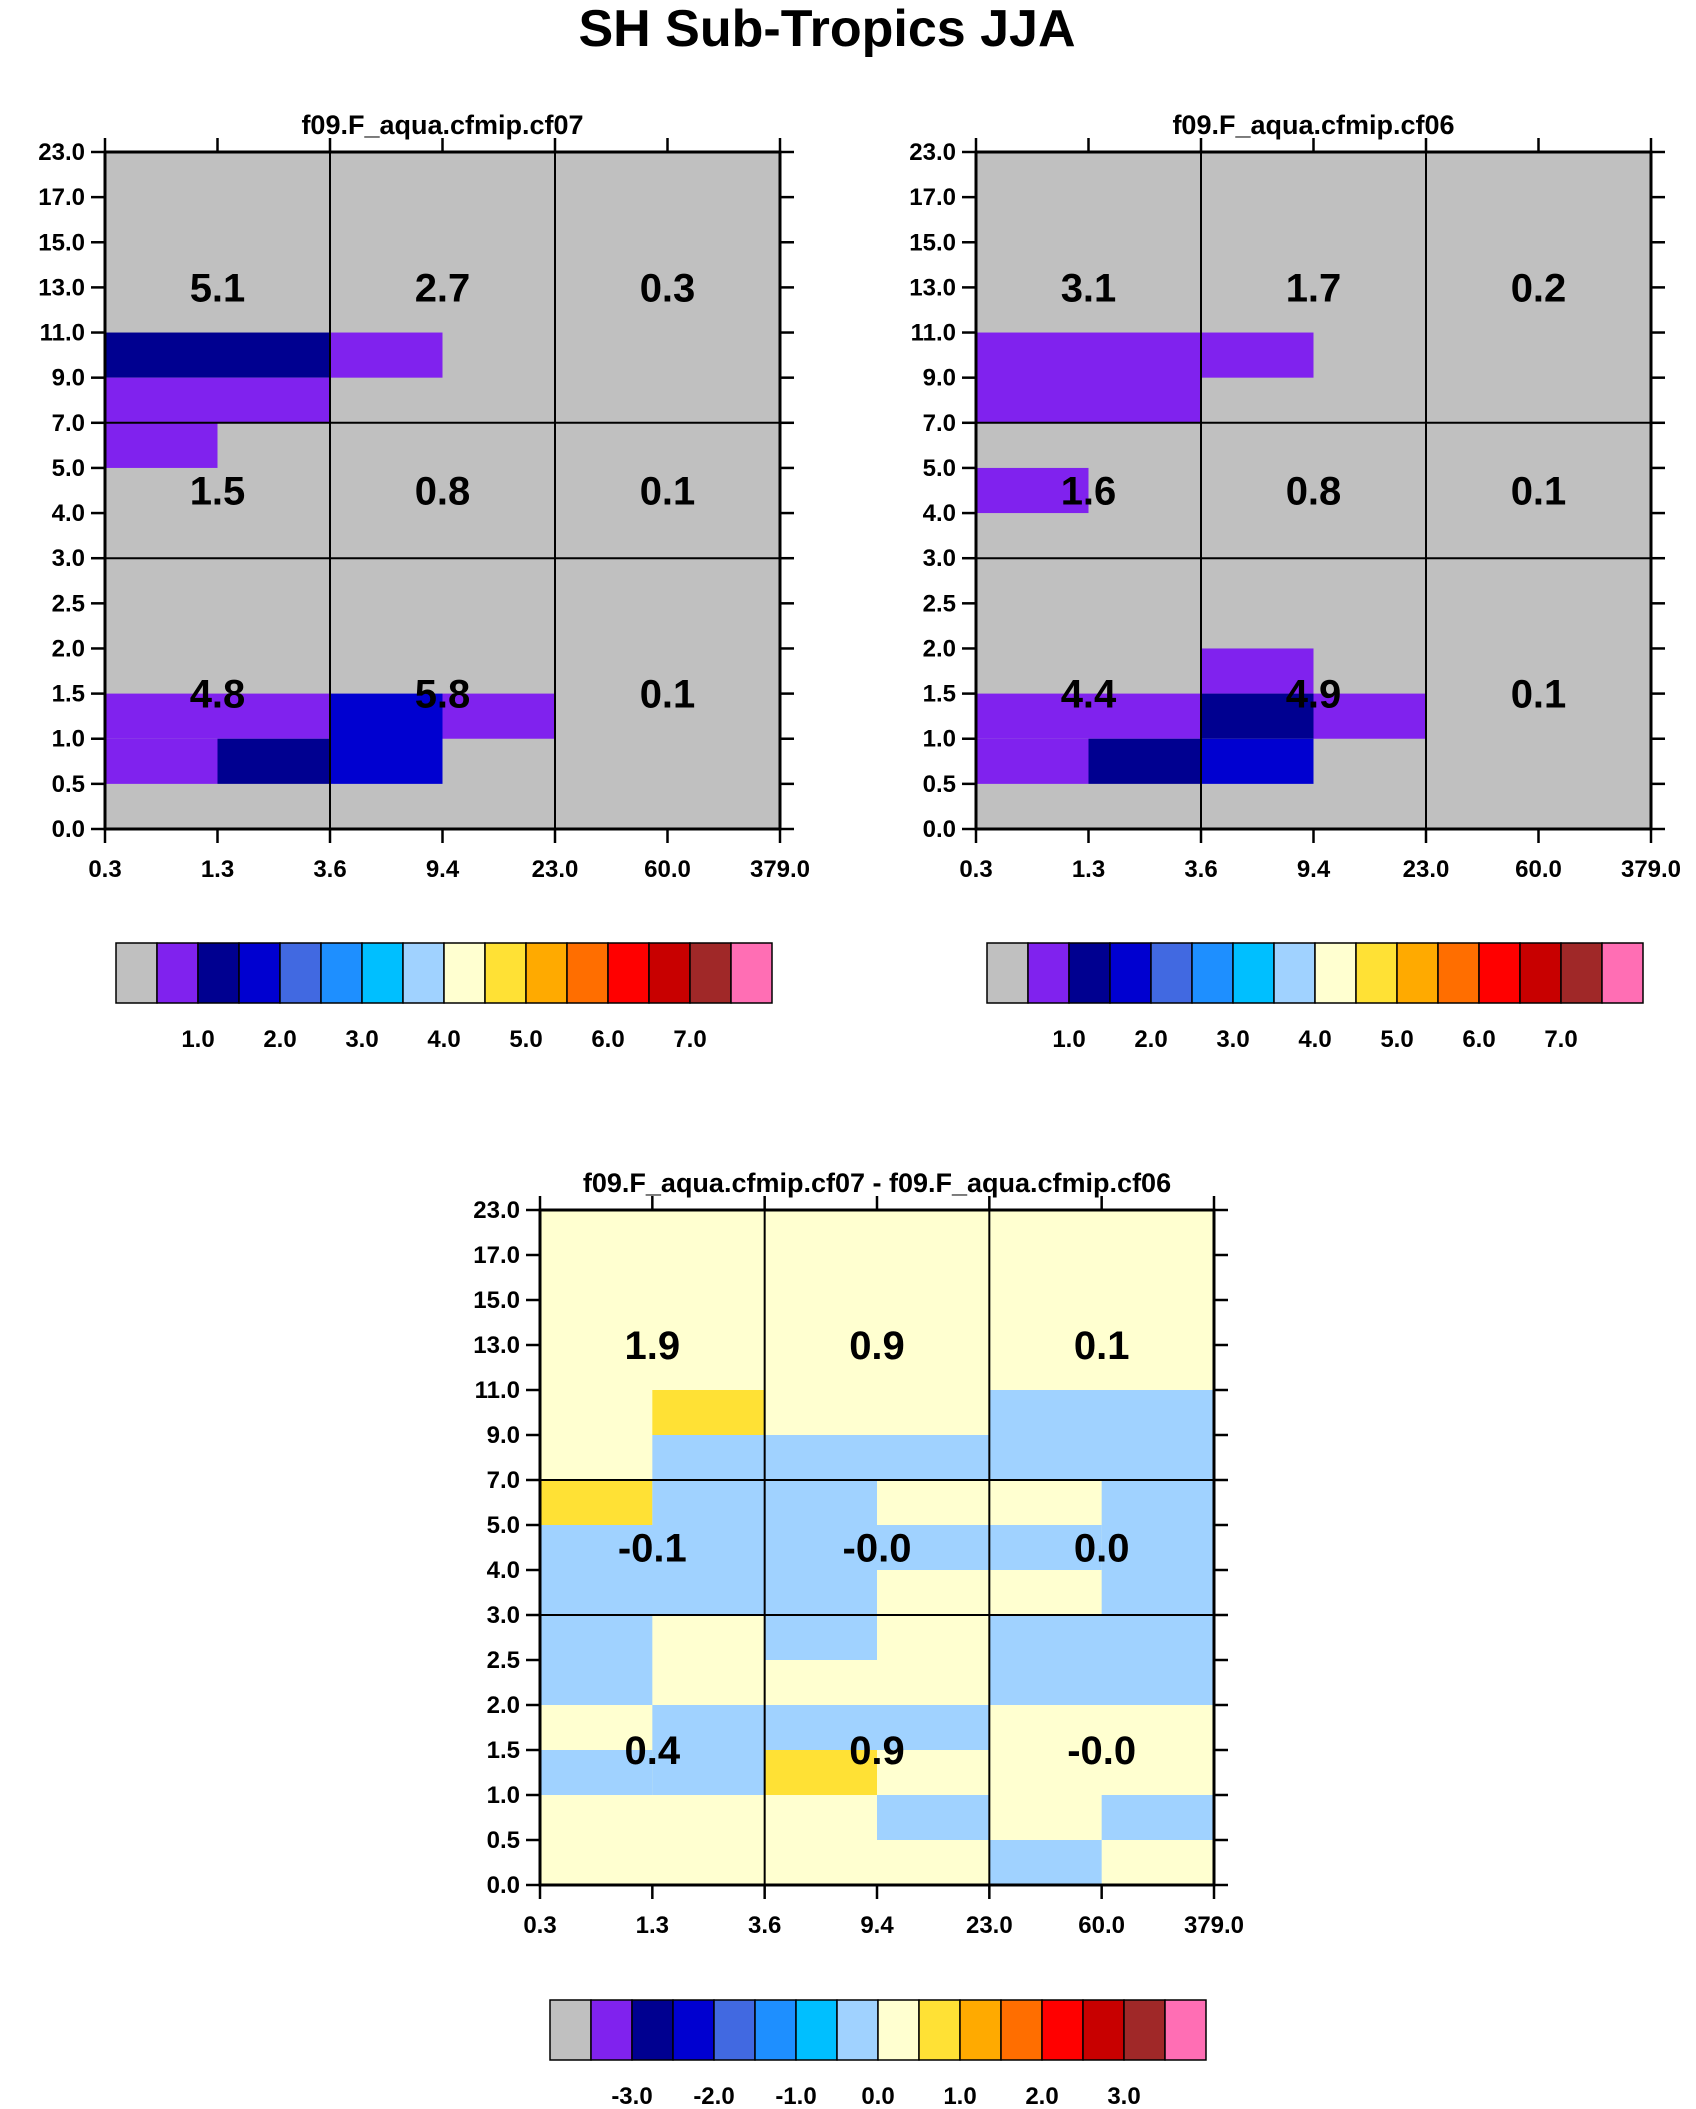 The width and height of the screenshot is (1696, 2109). I want to click on colorbar-tick-label: -2.0, so click(713, 2096).